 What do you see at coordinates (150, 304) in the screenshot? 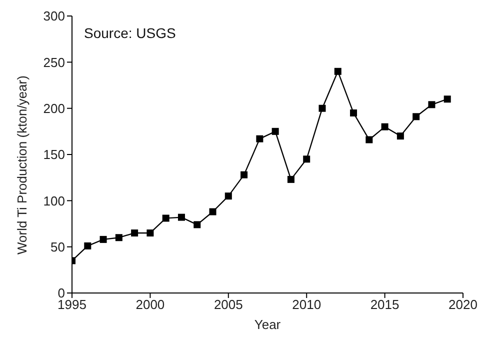
I see `x-tick-label: 2000` at bounding box center [150, 304].